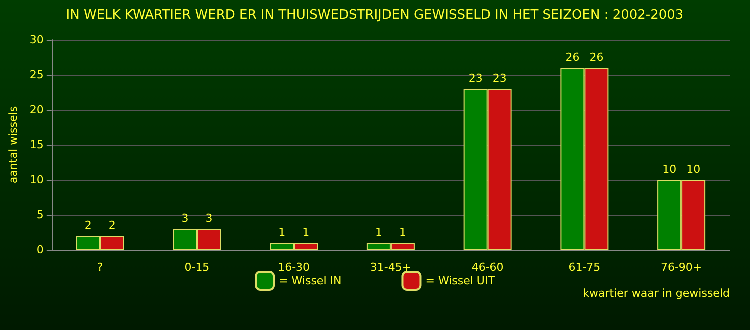  What do you see at coordinates (488, 267) in the screenshot?
I see `x-tick-label: 46-60` at bounding box center [488, 267].